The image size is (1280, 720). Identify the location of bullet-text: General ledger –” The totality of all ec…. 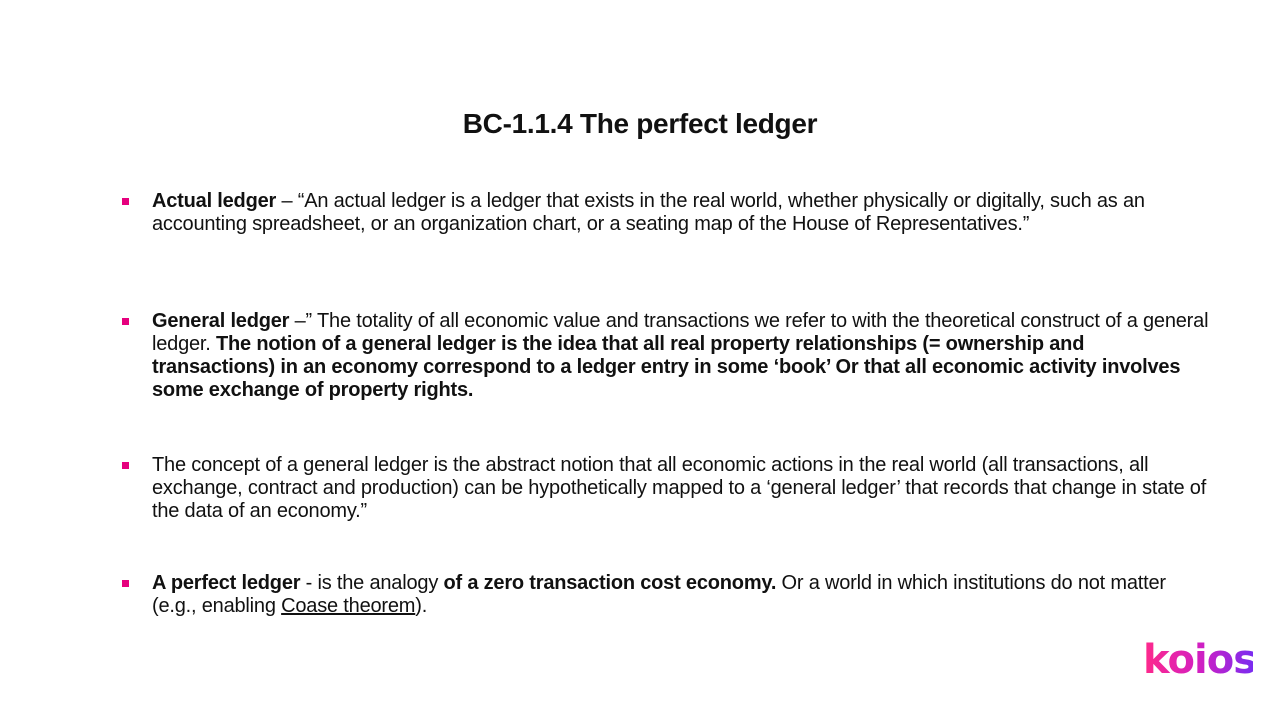
(682, 356).